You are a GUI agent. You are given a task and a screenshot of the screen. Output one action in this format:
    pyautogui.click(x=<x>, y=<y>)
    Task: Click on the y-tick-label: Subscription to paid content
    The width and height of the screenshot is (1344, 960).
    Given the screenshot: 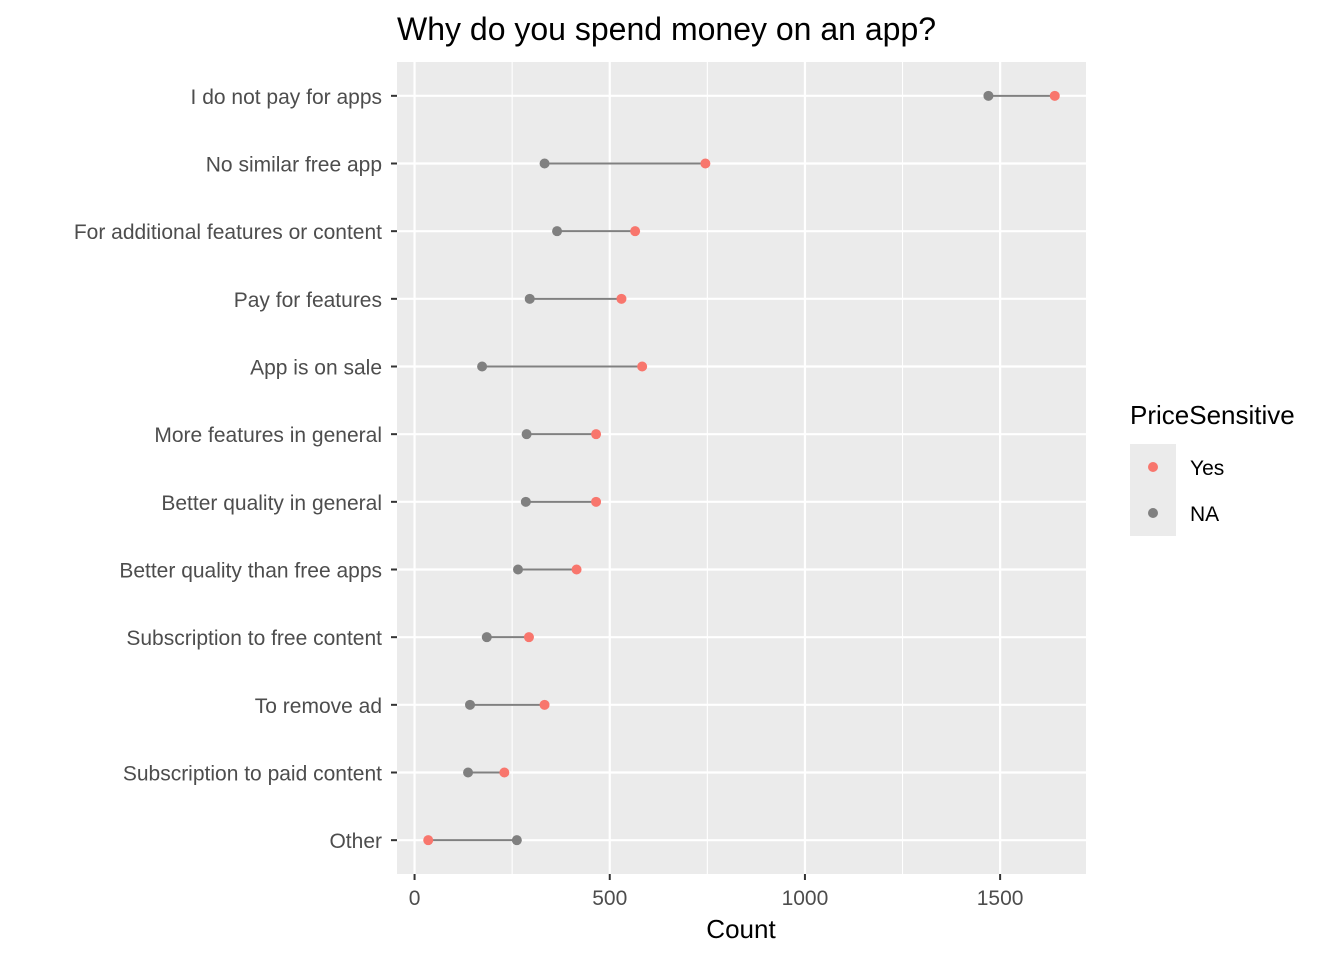 What is the action you would take?
    pyautogui.click(x=252, y=774)
    